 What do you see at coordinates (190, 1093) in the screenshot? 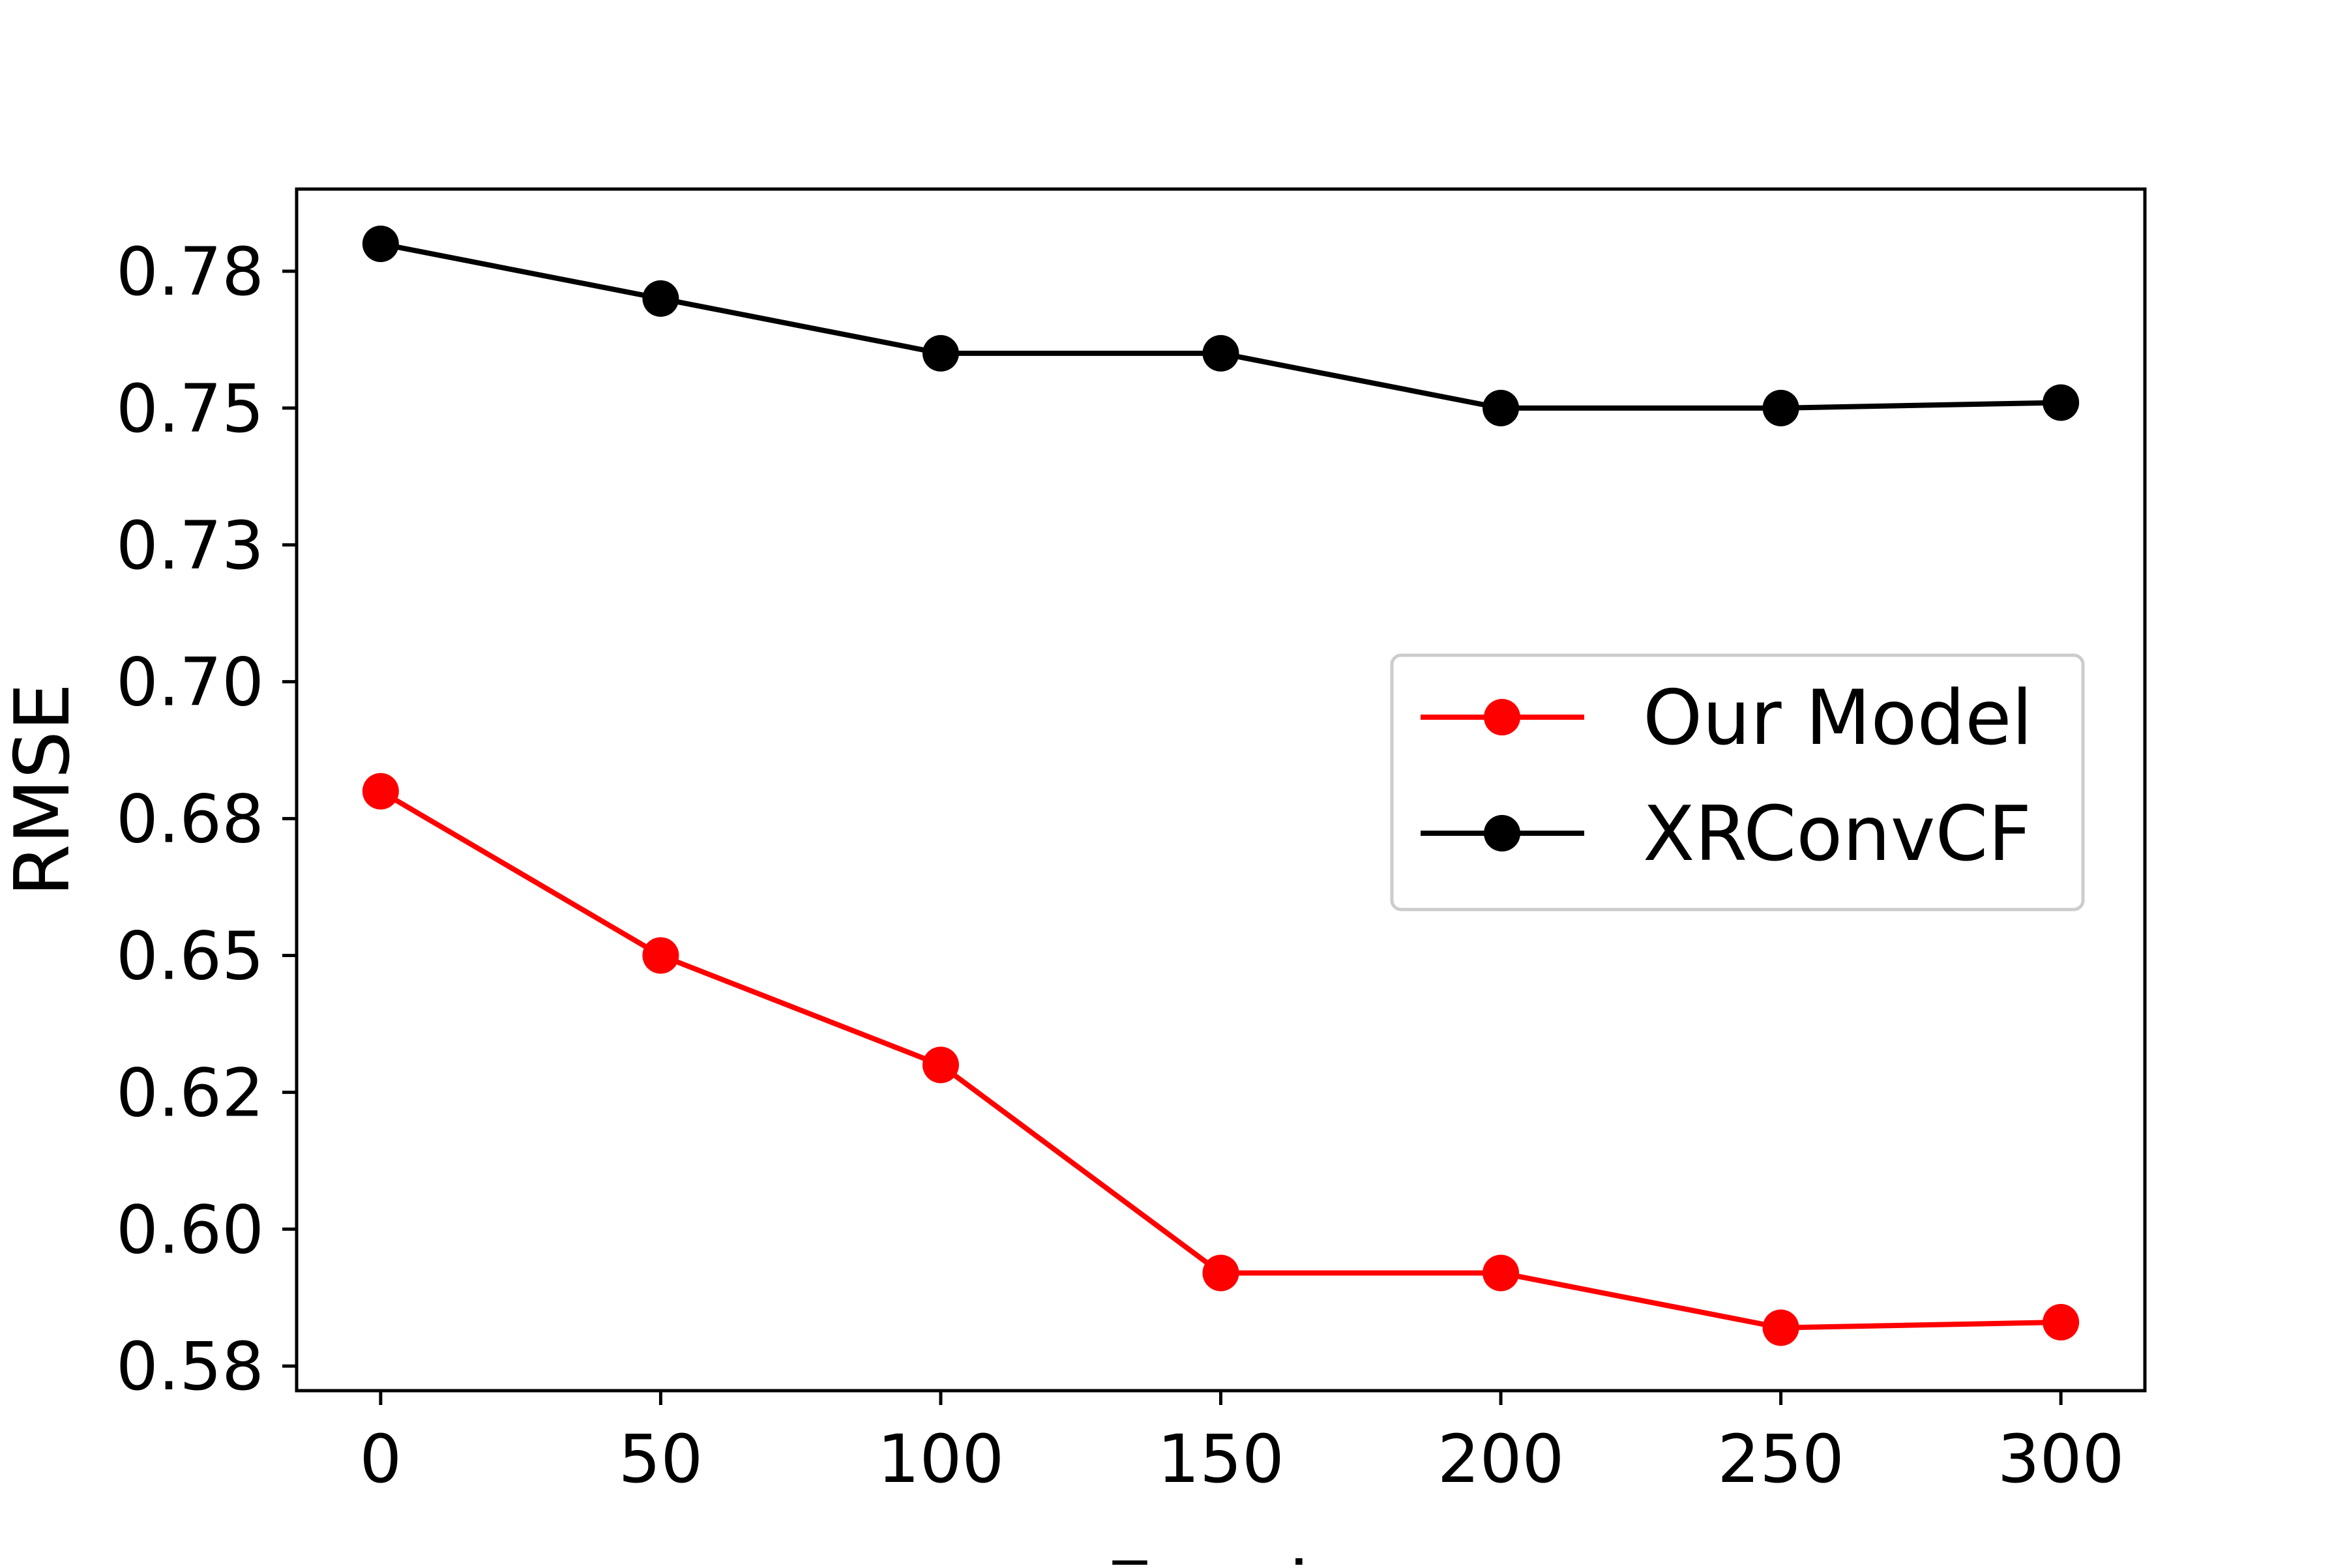
I see `y-tick-label: 0.62` at bounding box center [190, 1093].